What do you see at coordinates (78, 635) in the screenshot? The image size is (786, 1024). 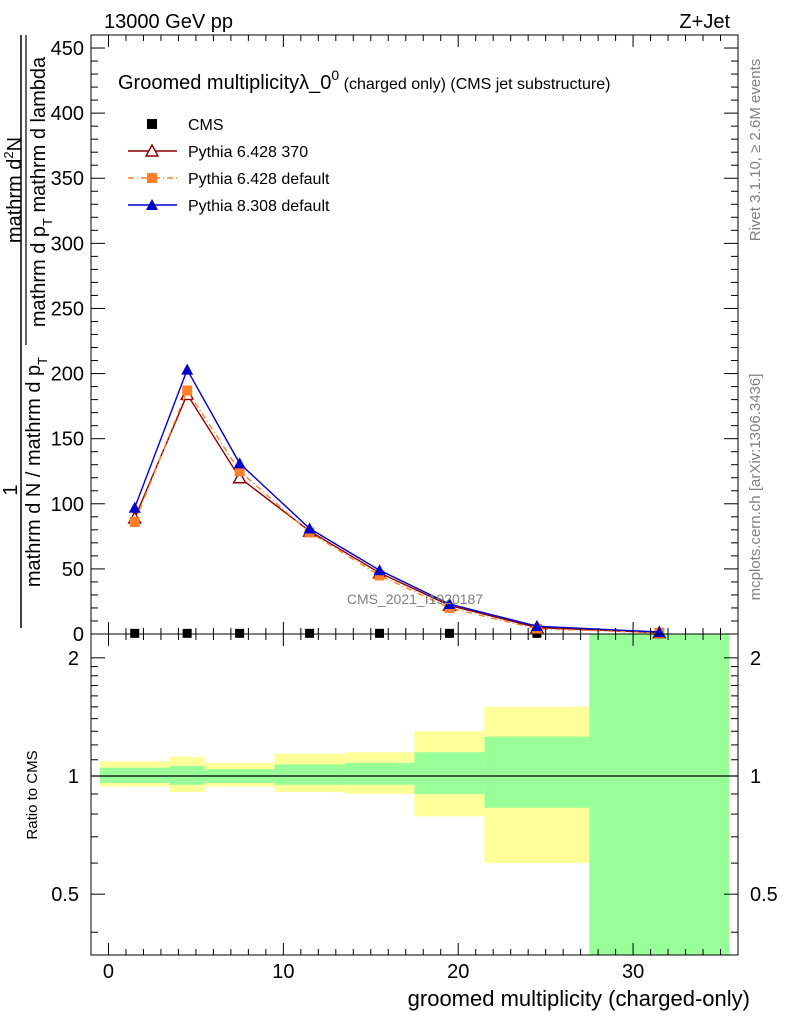 I see `y-tick-label-0: 0` at bounding box center [78, 635].